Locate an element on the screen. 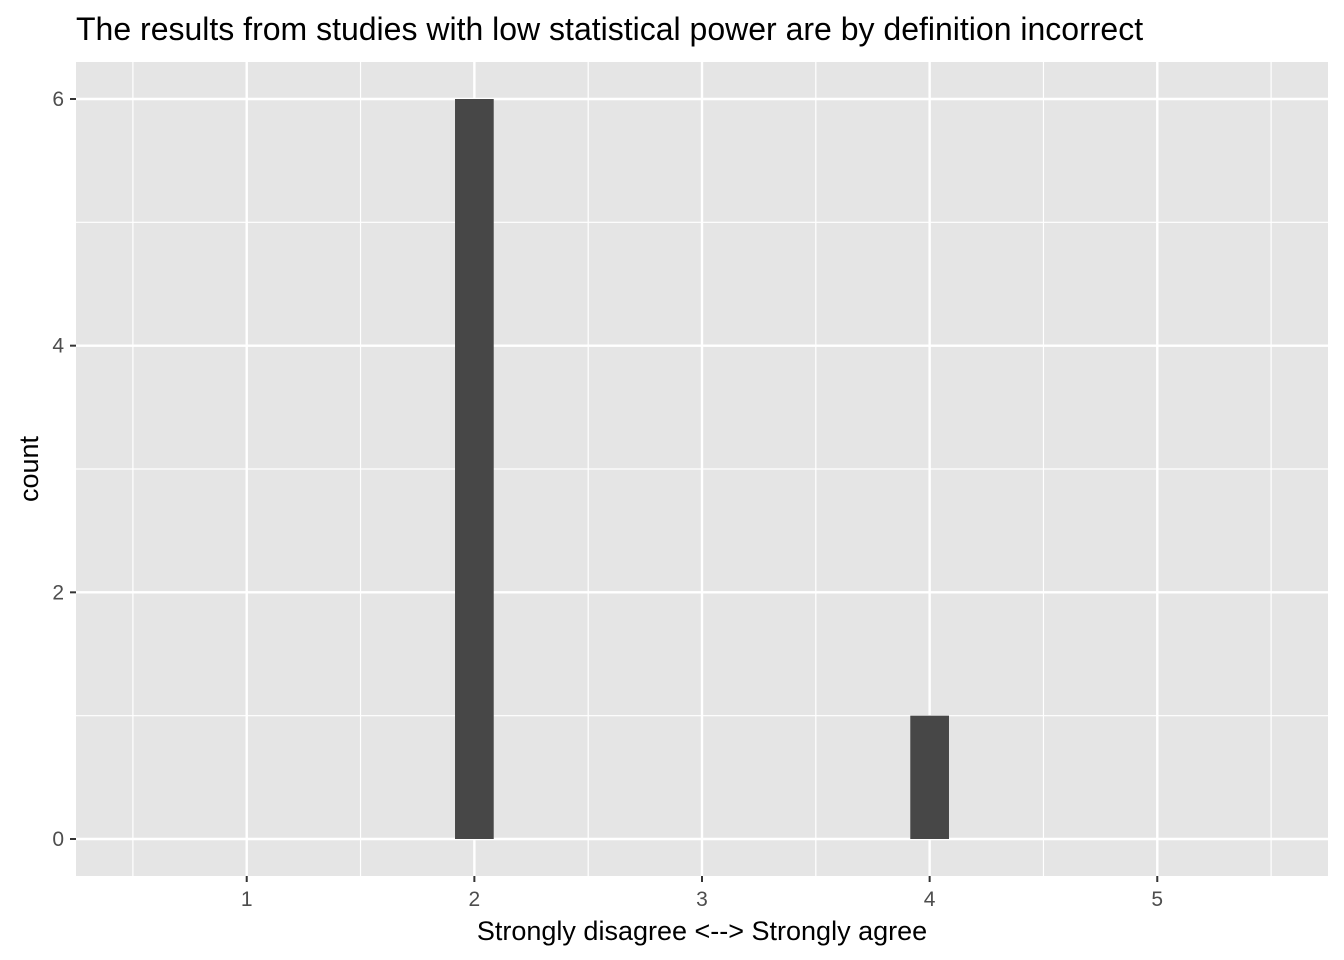  x-axis-ticks: 1 2 3 4 5 is located at coordinates (702, 893).